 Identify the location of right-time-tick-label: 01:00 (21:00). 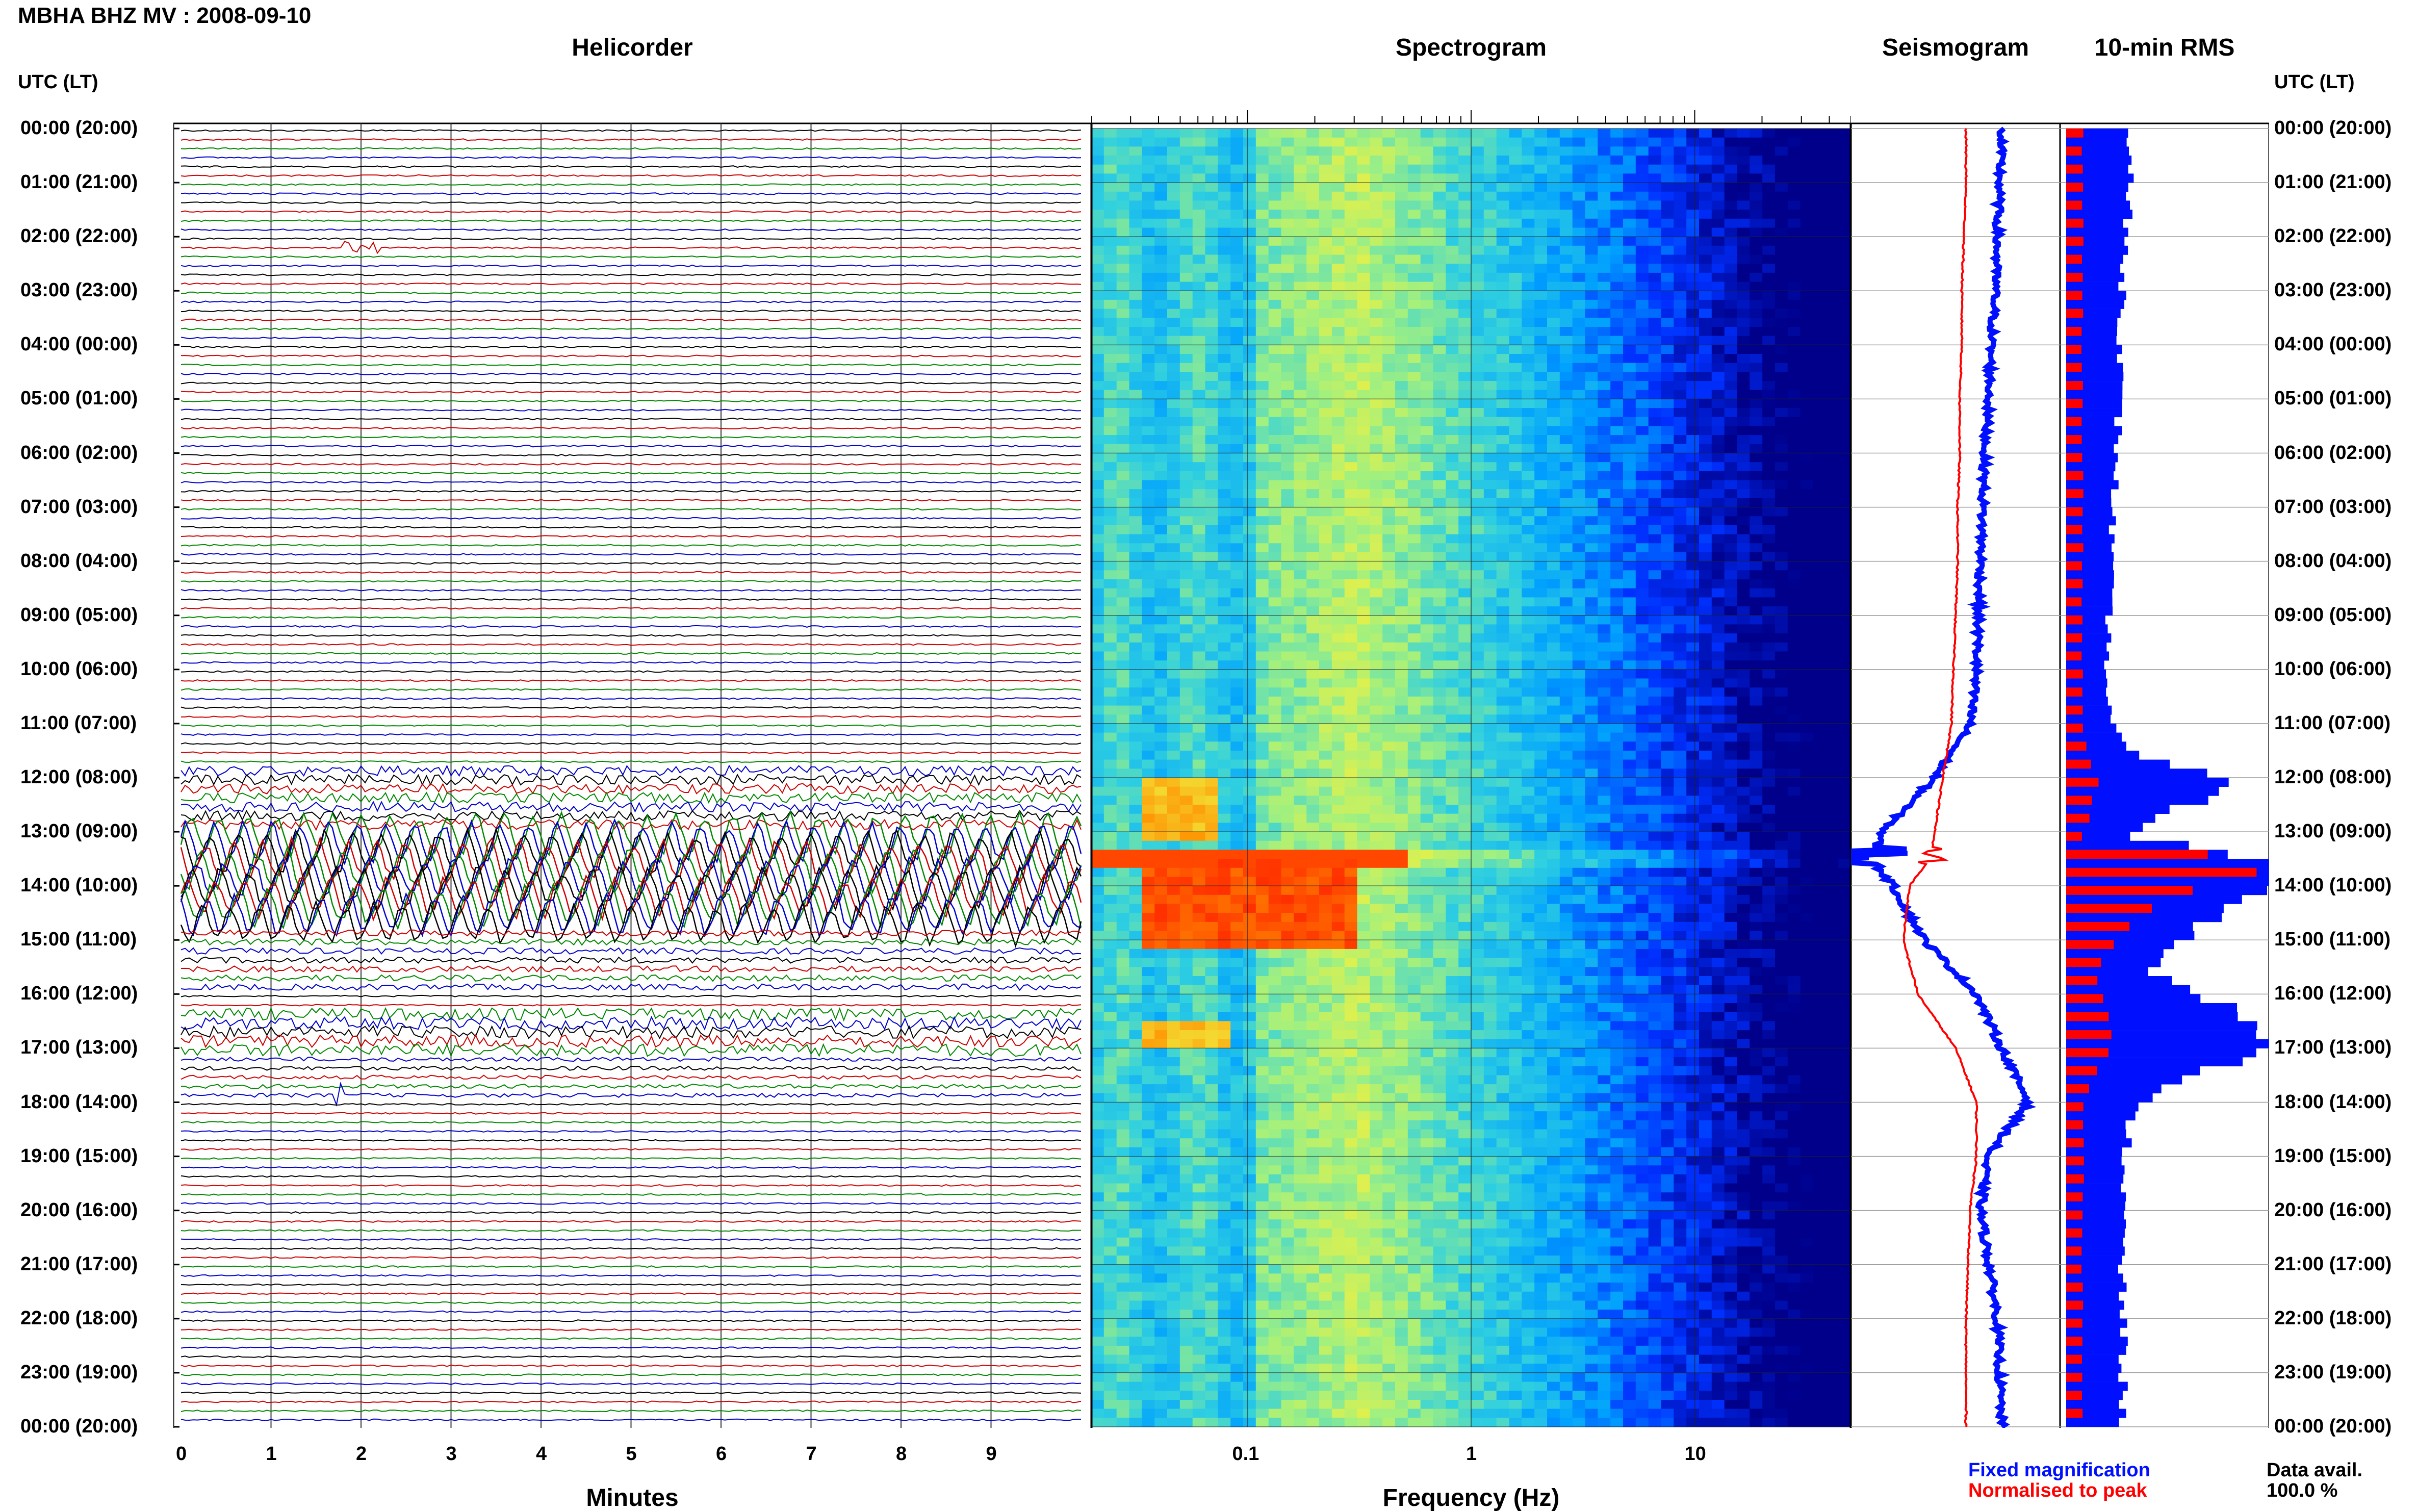
(2333, 182).